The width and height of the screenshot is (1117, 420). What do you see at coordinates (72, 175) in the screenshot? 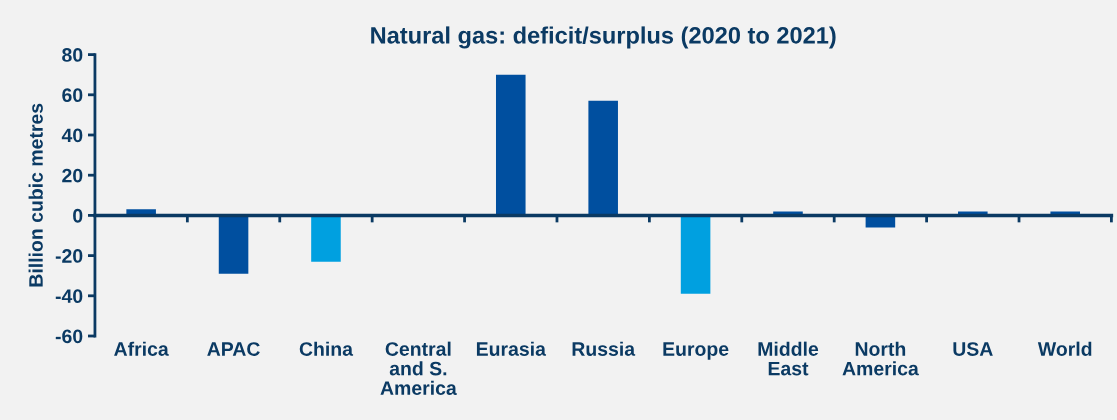
I see `y-tick-label: 20` at bounding box center [72, 175].